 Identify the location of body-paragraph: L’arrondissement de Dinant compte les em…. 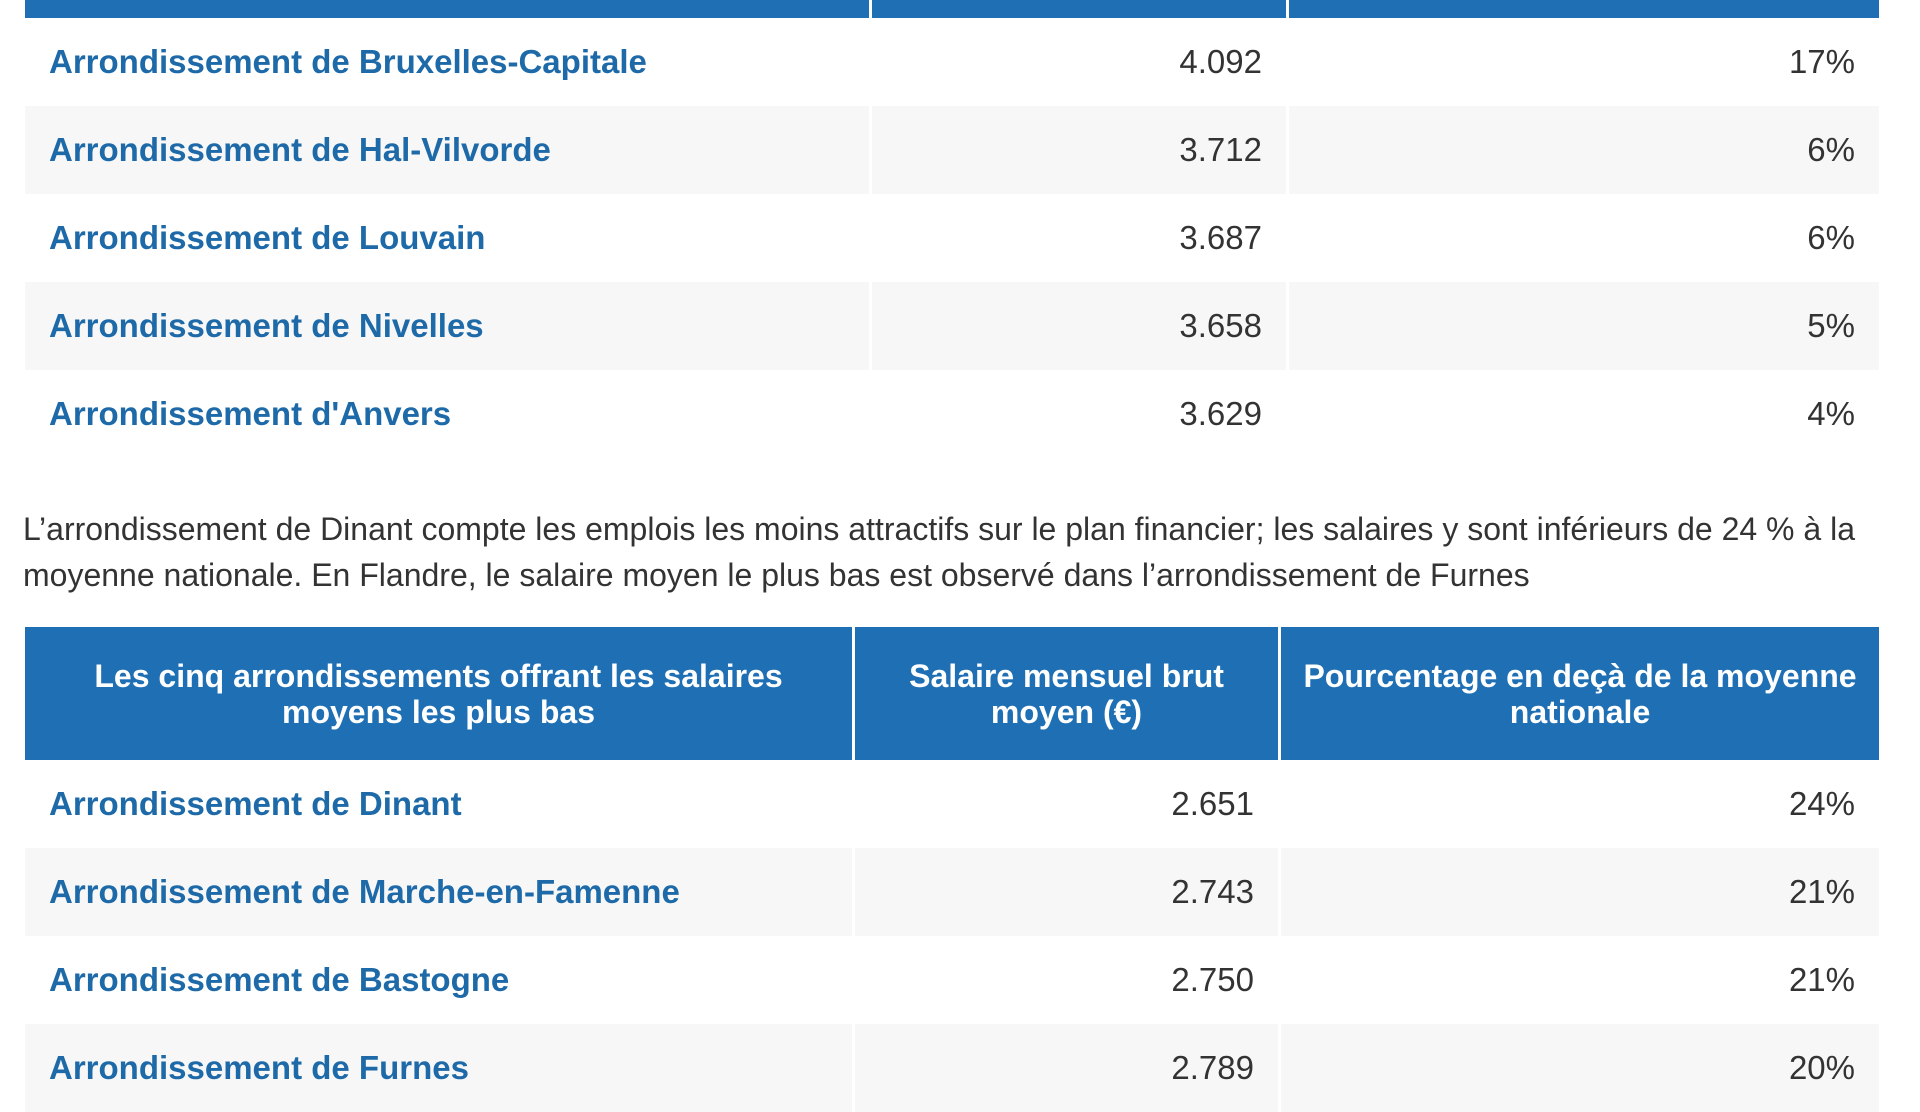
(939, 552).